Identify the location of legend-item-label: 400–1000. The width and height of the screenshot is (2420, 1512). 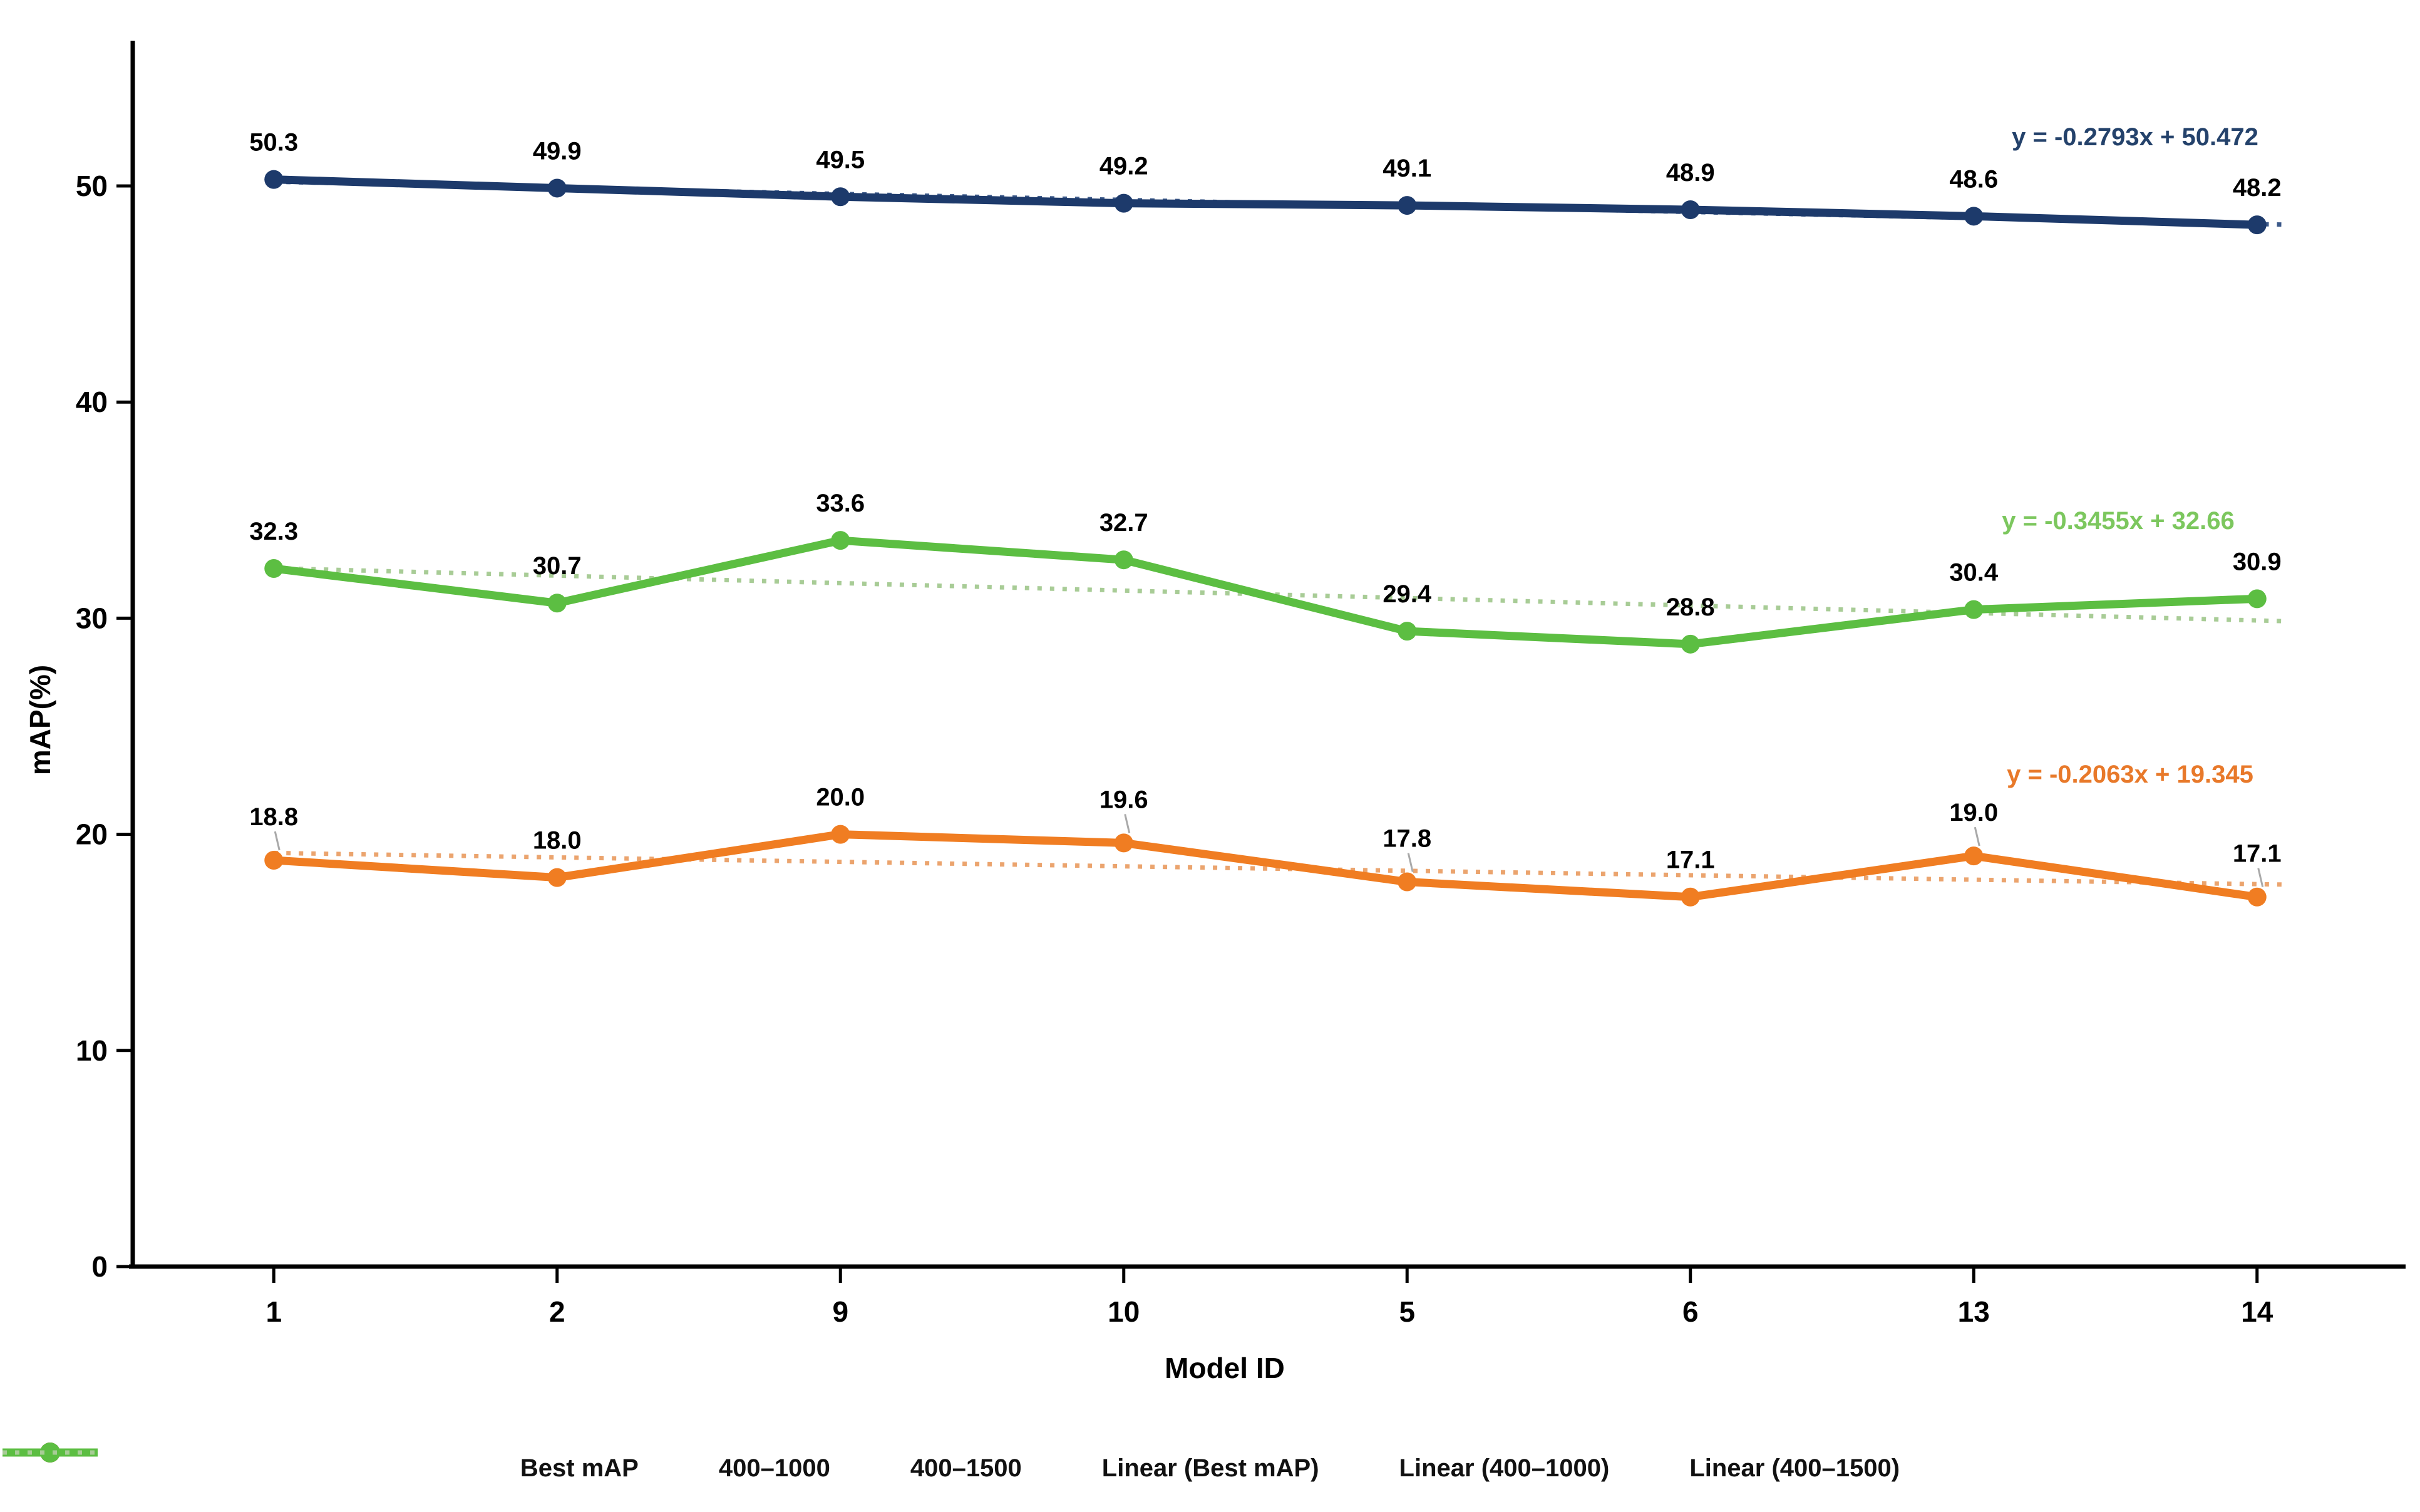
(774, 1468).